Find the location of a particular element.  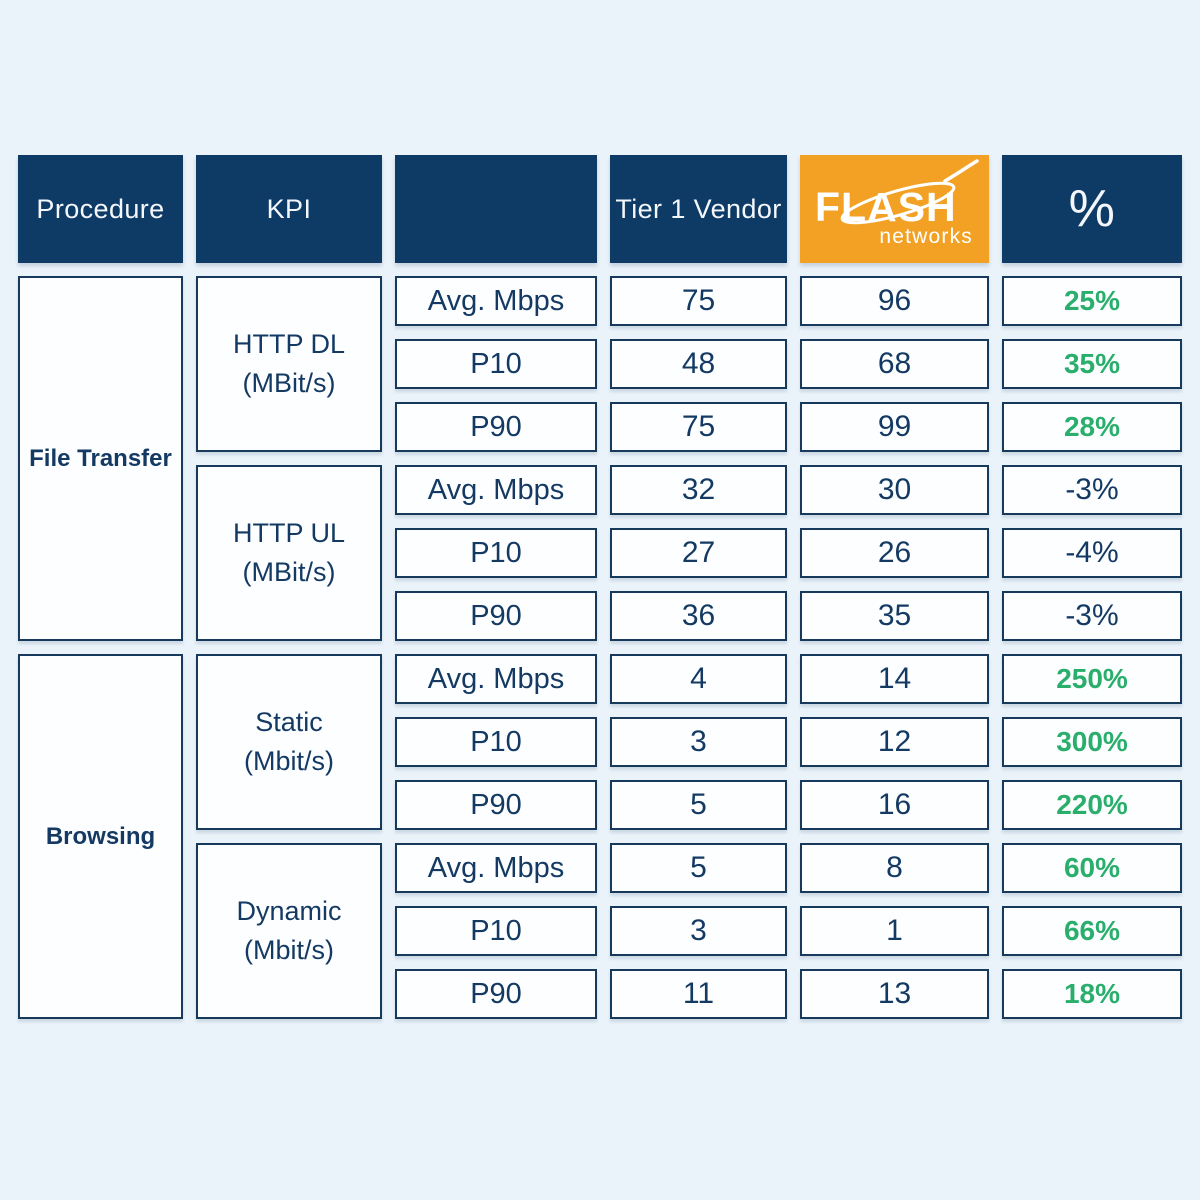

kpi-label-line1: HTTP UL is located at coordinates (289, 532).